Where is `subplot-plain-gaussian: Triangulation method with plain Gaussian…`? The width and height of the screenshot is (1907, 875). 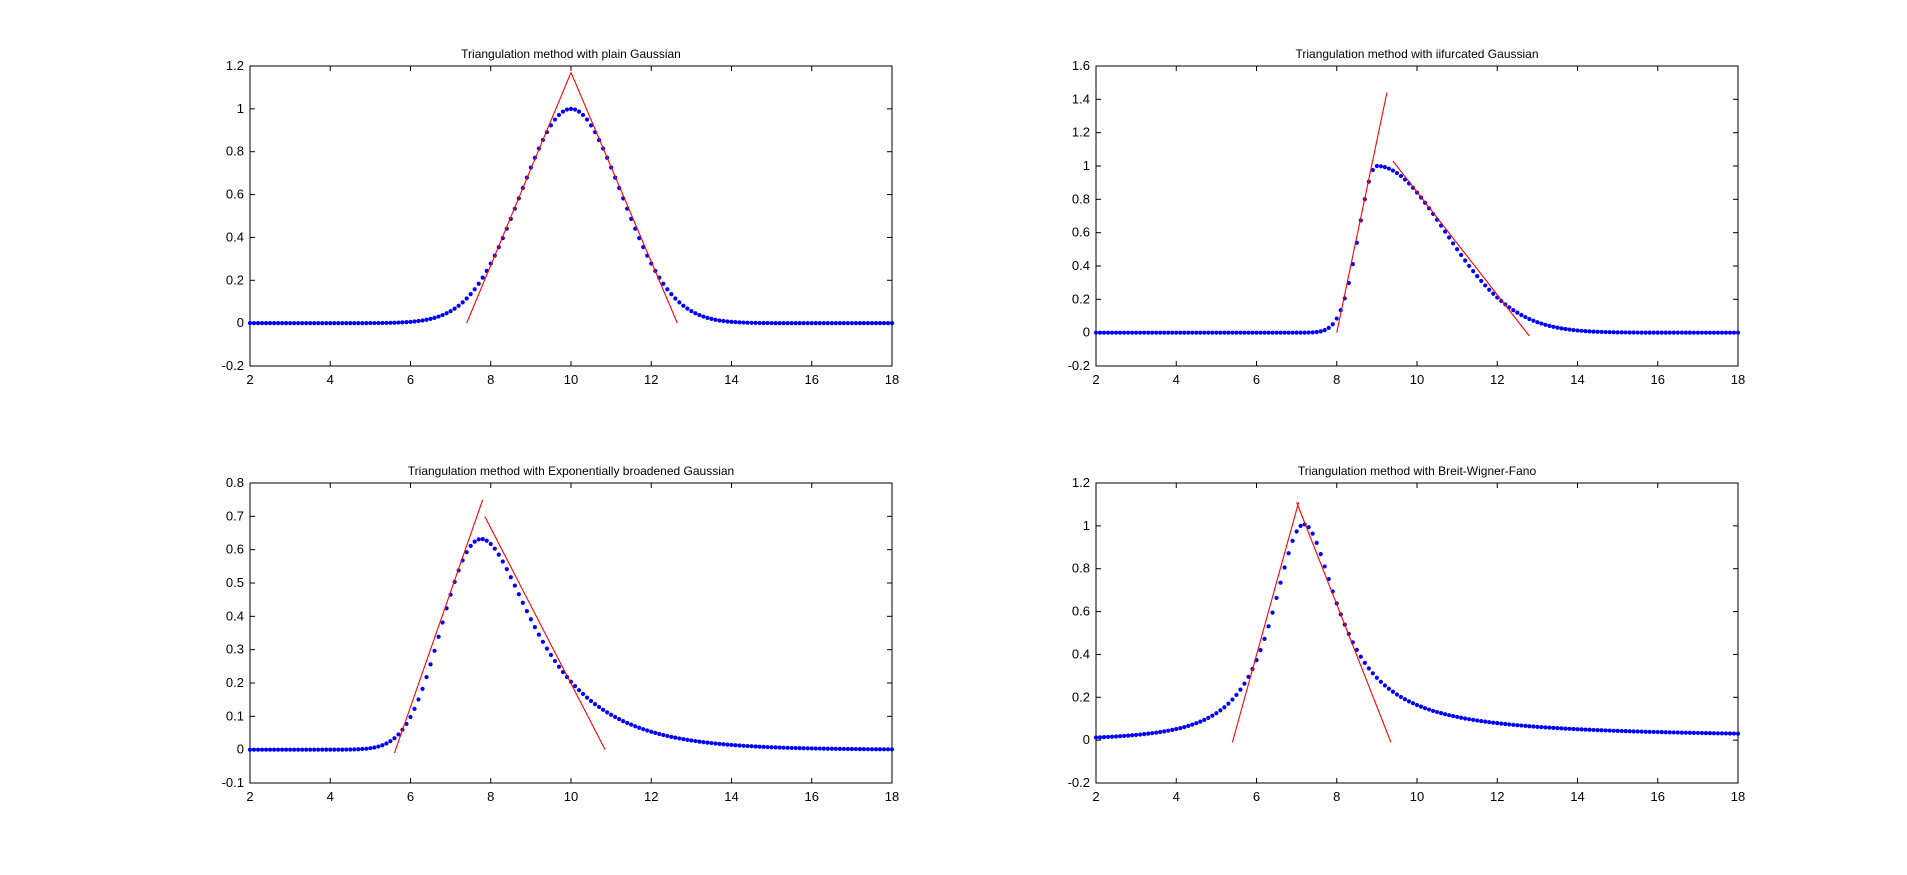
subplot-plain-gaussian: Triangulation method with plain Gaussian… is located at coordinates (561, 217).